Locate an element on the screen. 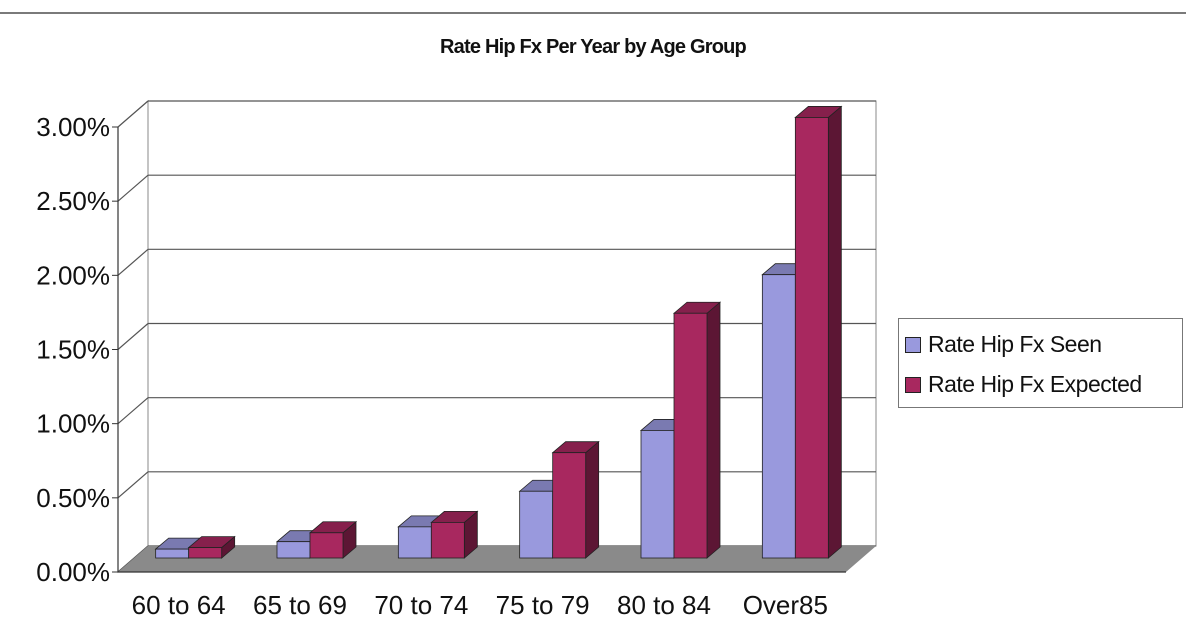 This screenshot has height=635, width=1186. legend-label-expected: Rate Hip Fx Expected is located at coordinates (1035, 384).